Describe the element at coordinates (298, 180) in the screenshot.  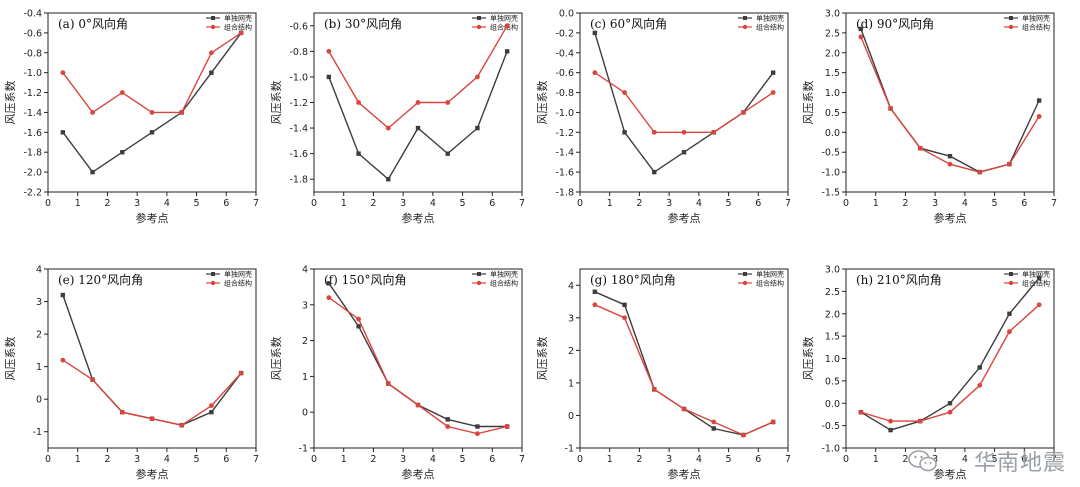
I see `y-tick-label: -1.8` at that location.